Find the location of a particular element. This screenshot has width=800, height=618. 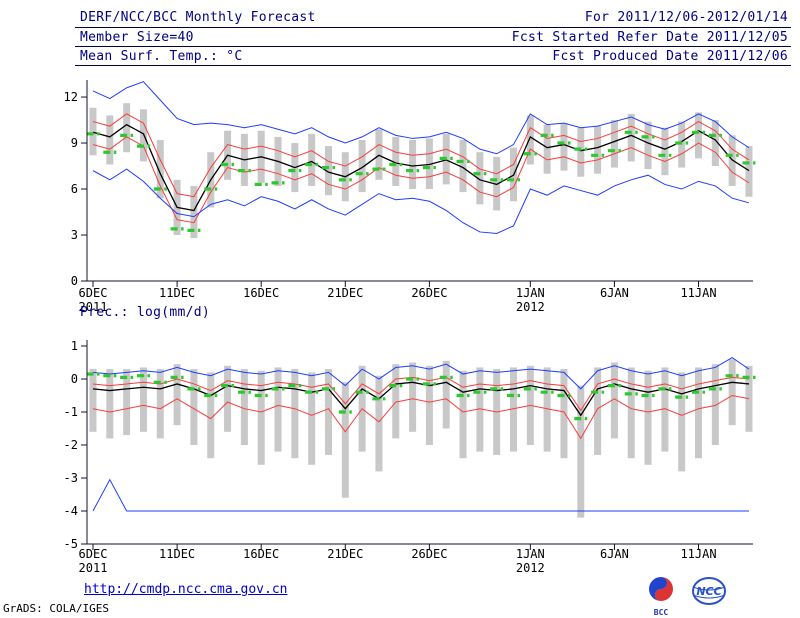

forecast-range-label: For 2011/12/06-2012/01/14 is located at coordinates (686, 17).